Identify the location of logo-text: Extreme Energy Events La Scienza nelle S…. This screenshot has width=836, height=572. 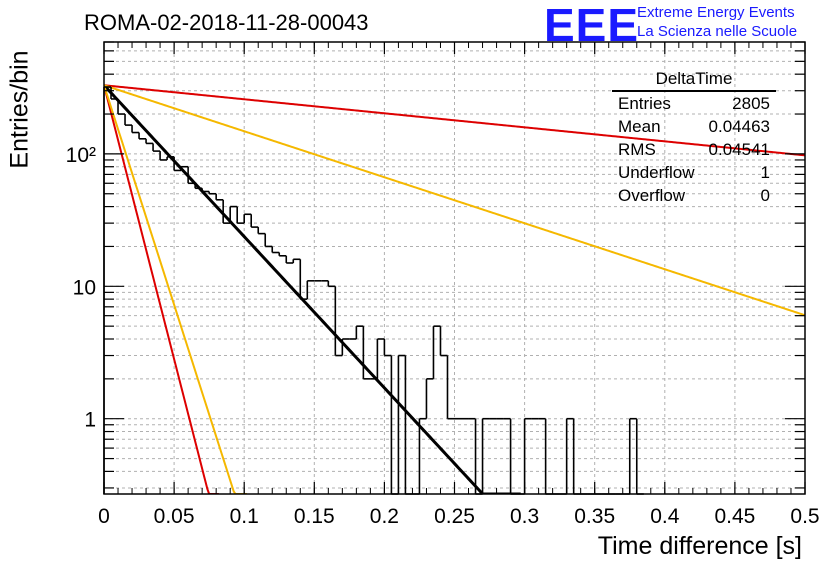
(717, 22).